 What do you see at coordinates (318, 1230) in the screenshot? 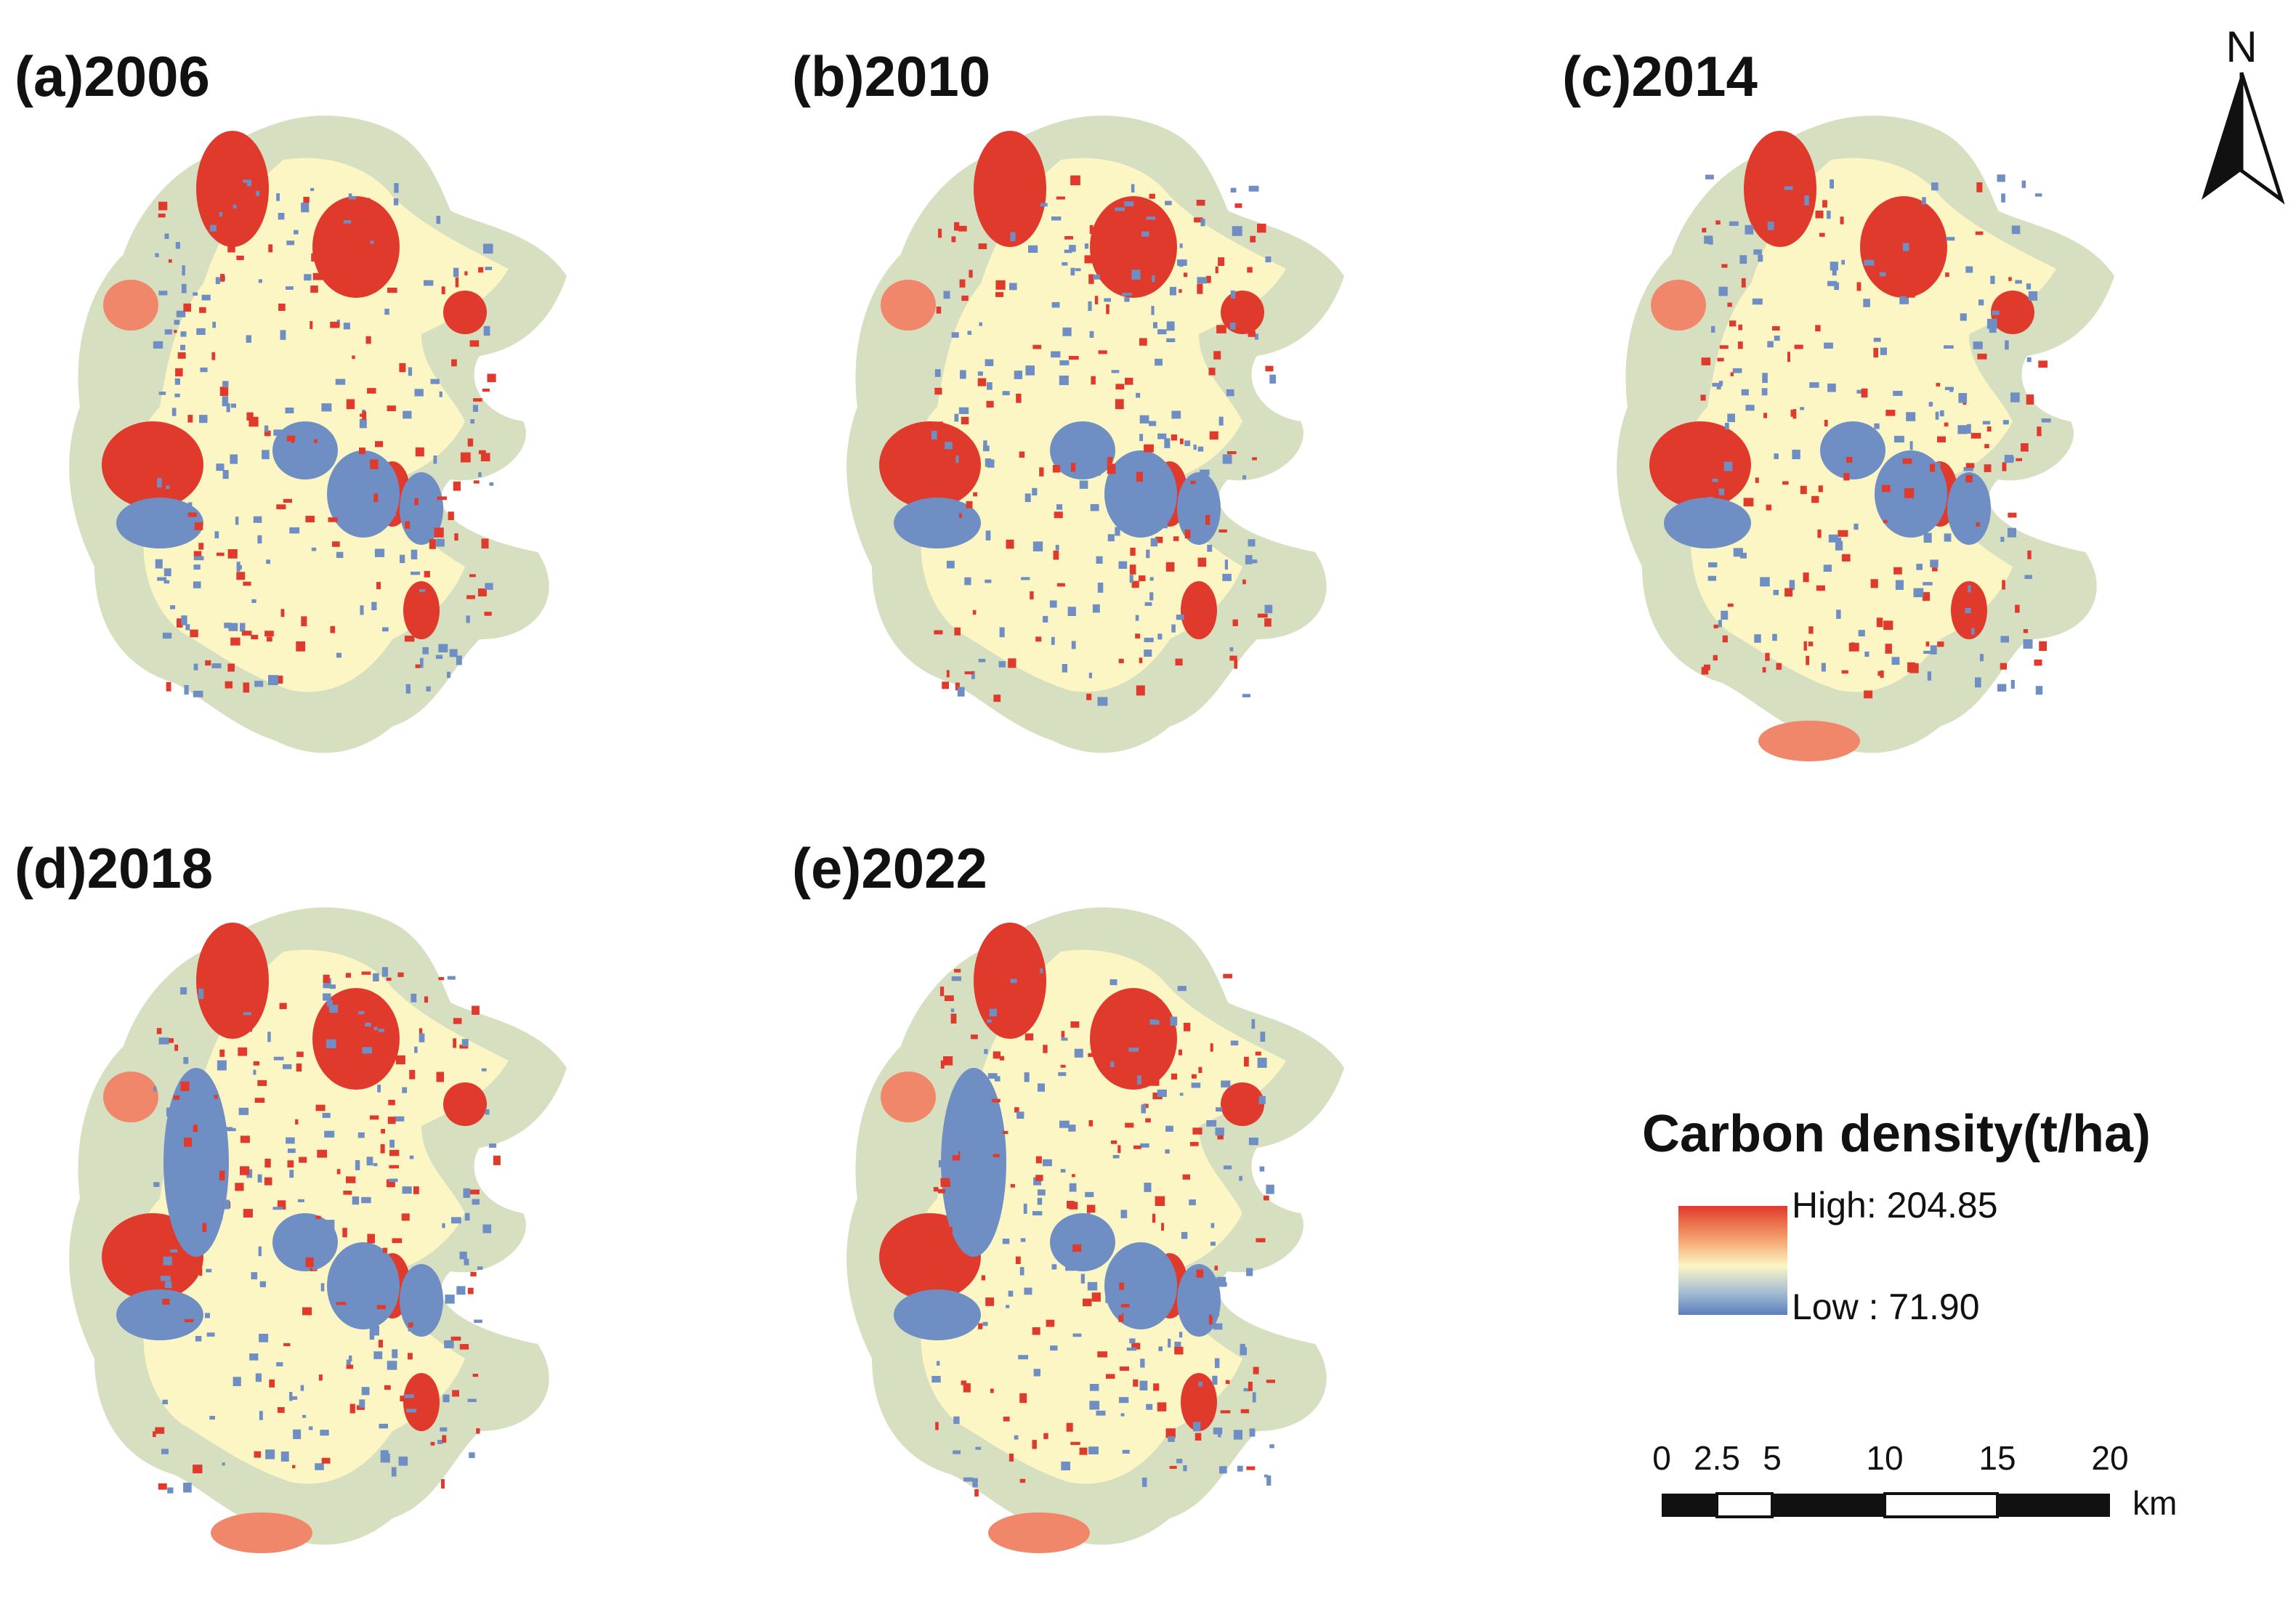
I see `carbon-density-map` at bounding box center [318, 1230].